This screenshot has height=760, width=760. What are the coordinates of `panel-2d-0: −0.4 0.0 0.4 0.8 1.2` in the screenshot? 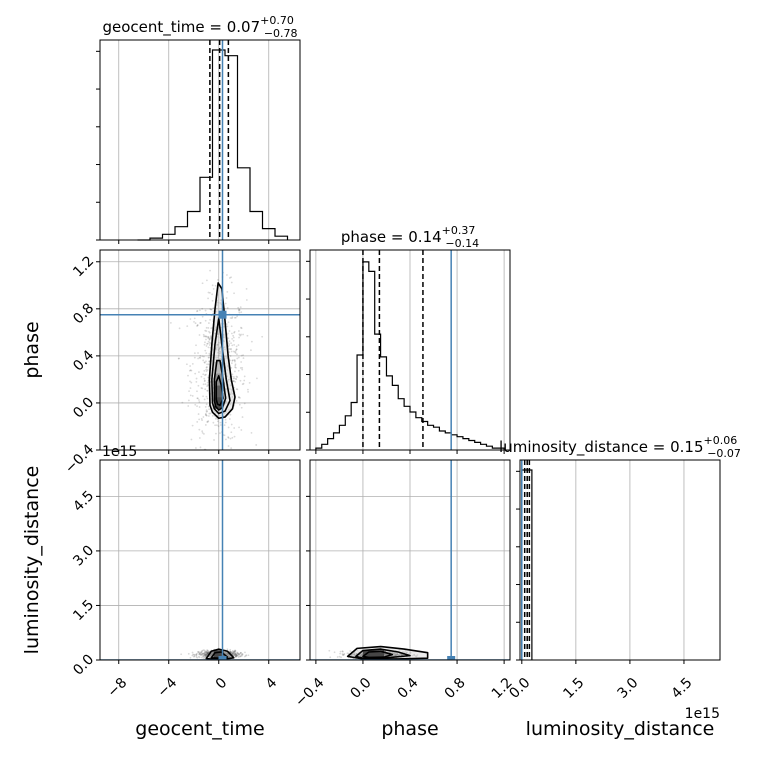 It's located at (181, 363).